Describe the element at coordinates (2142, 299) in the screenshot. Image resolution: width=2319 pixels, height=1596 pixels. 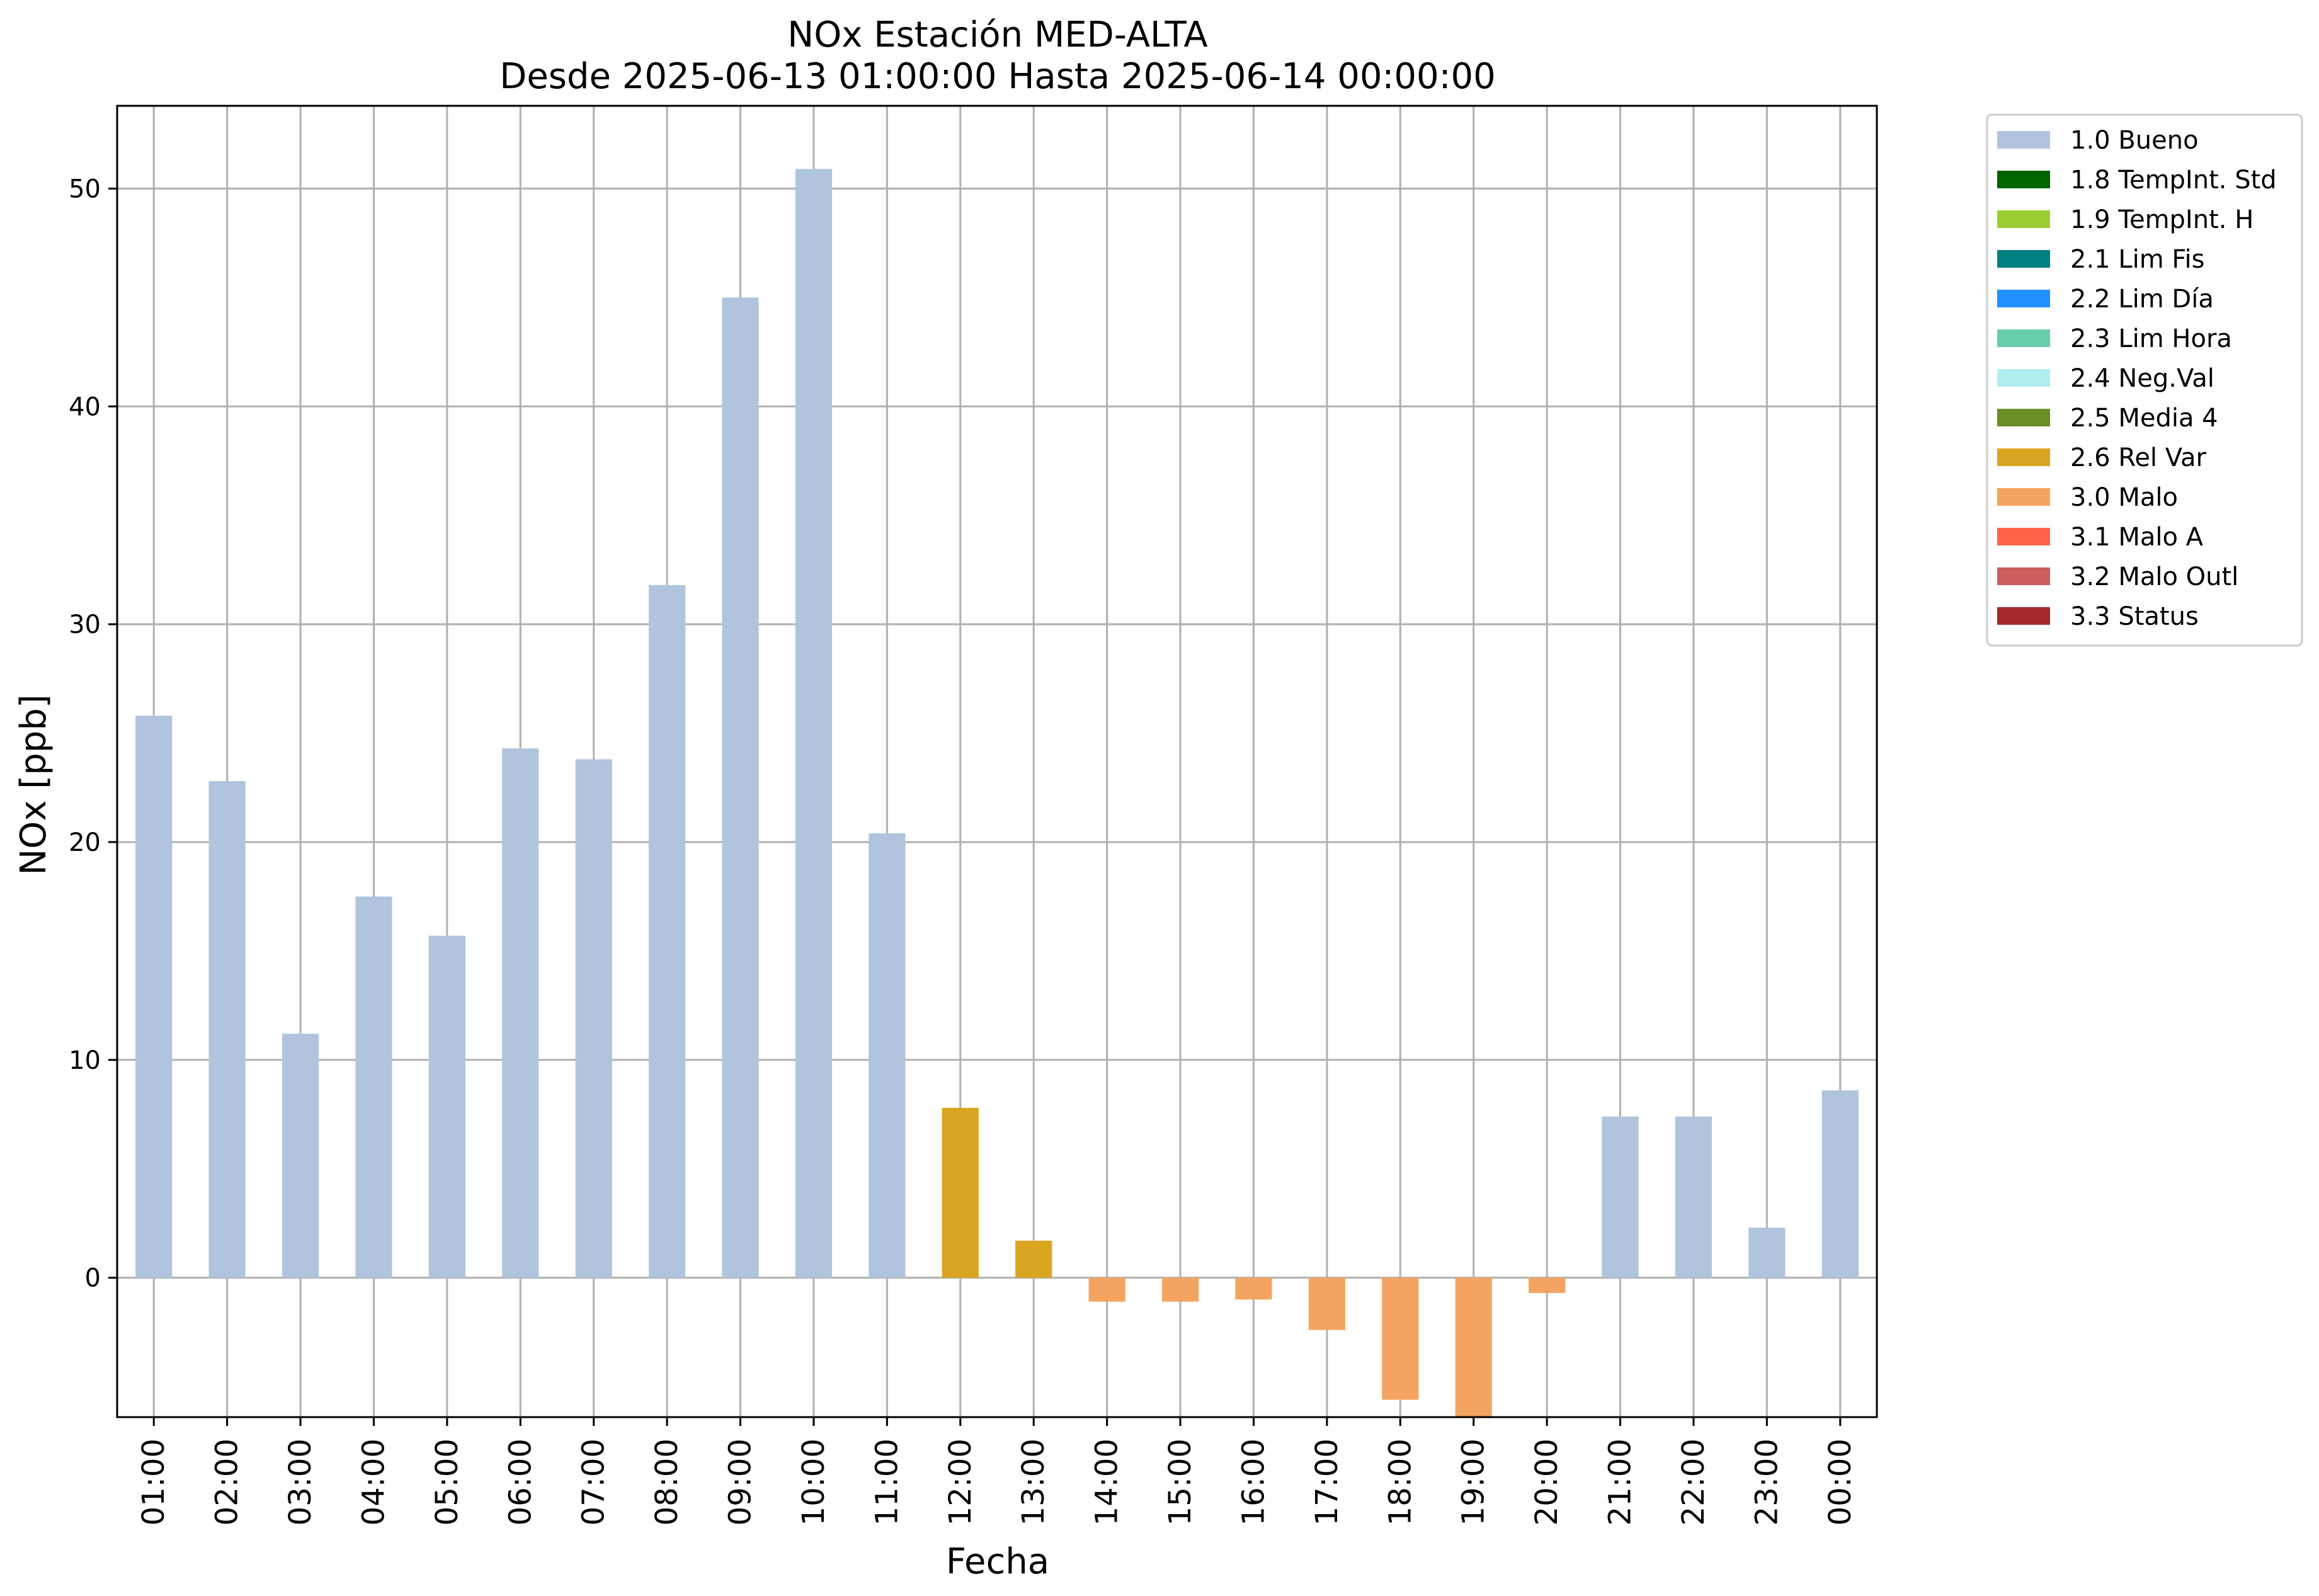
I see `legend-label: 2.2 Lim Día` at that location.